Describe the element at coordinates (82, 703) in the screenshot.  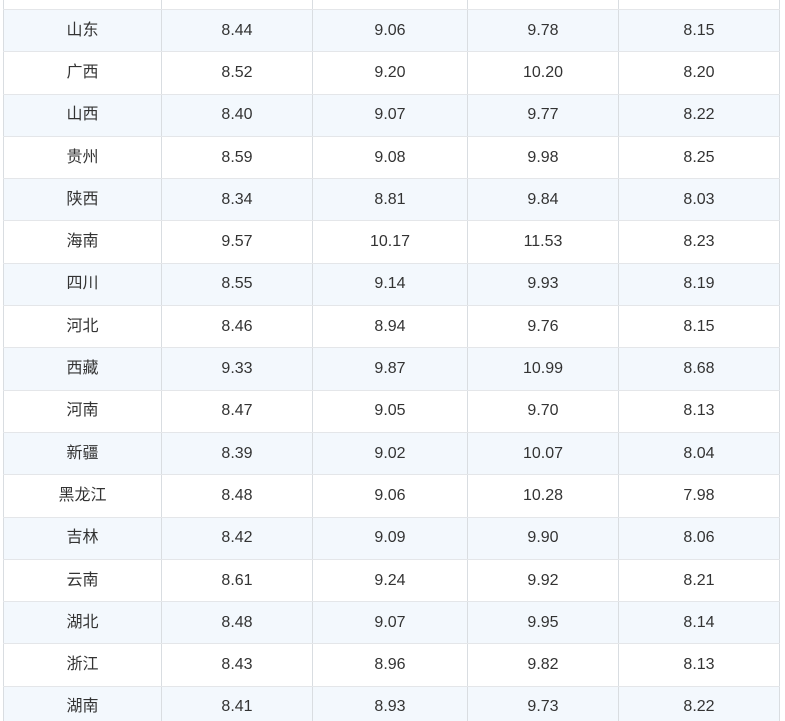
I see `province-cell: 湖南` at that location.